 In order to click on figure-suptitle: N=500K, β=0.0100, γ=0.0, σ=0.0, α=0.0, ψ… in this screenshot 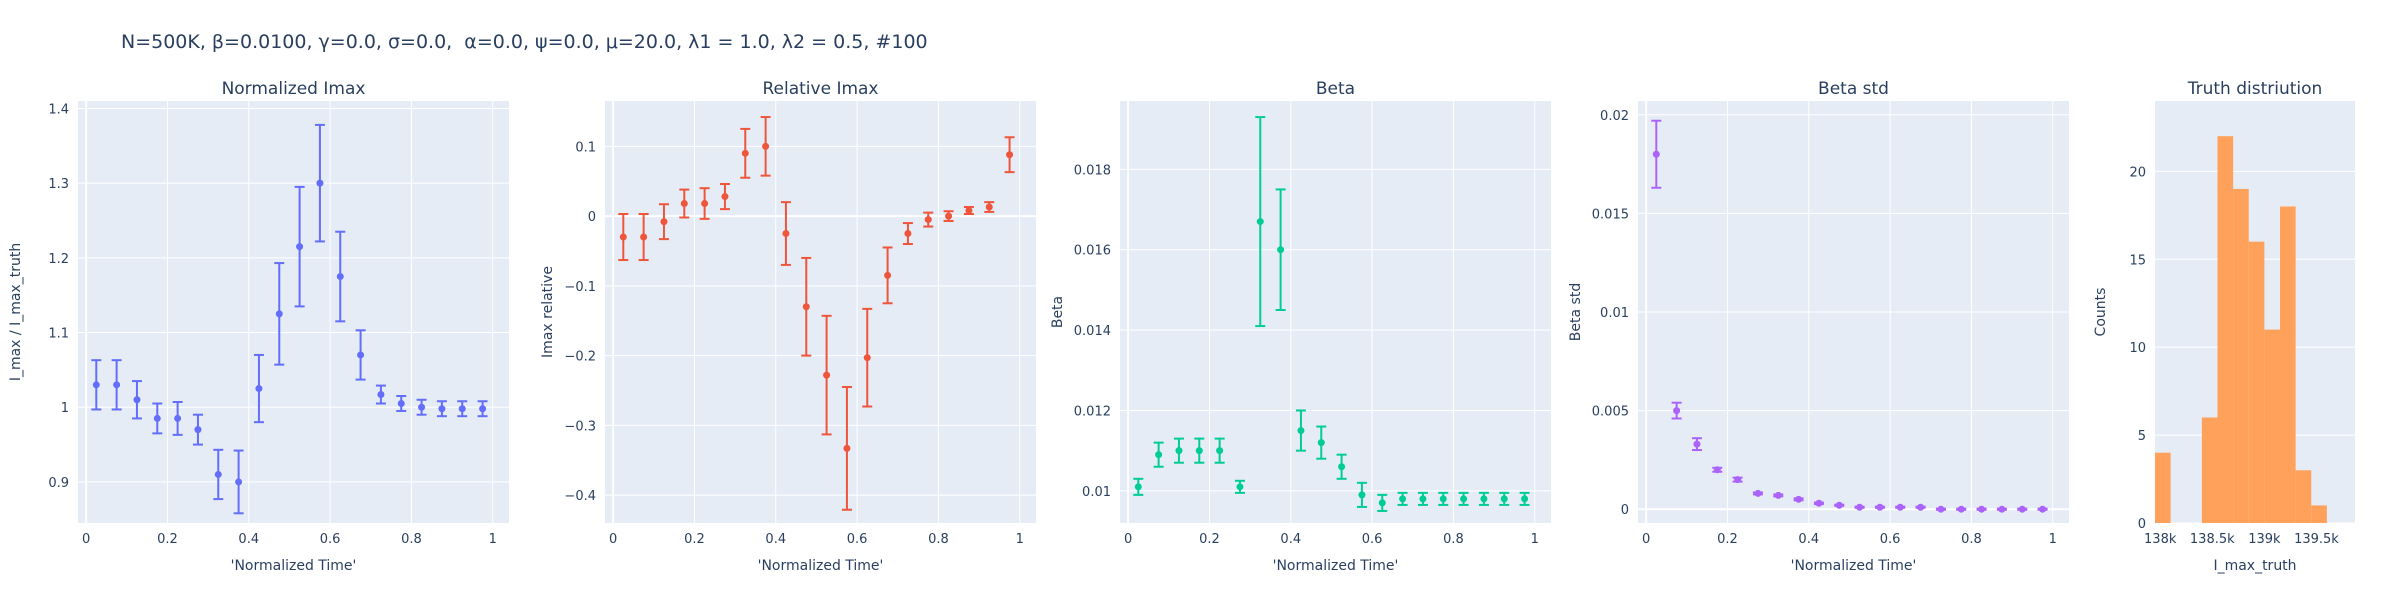, I will do `click(524, 42)`.